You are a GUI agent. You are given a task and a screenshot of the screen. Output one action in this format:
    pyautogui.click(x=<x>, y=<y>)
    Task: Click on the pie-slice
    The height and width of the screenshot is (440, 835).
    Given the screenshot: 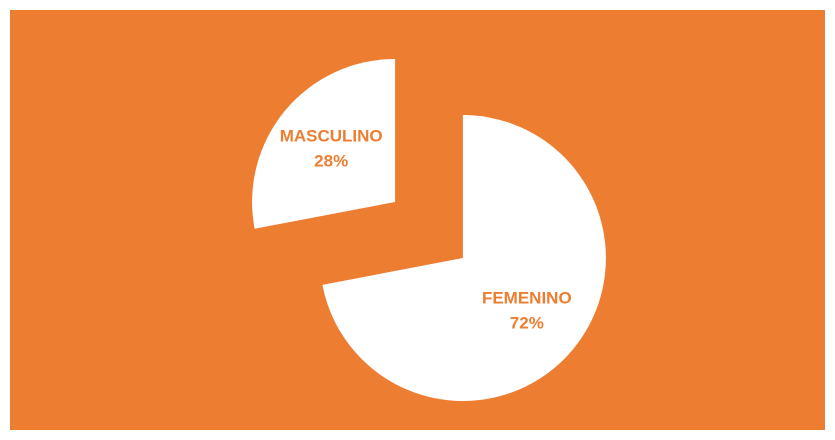 What is the action you would take?
    pyautogui.click(x=324, y=143)
    